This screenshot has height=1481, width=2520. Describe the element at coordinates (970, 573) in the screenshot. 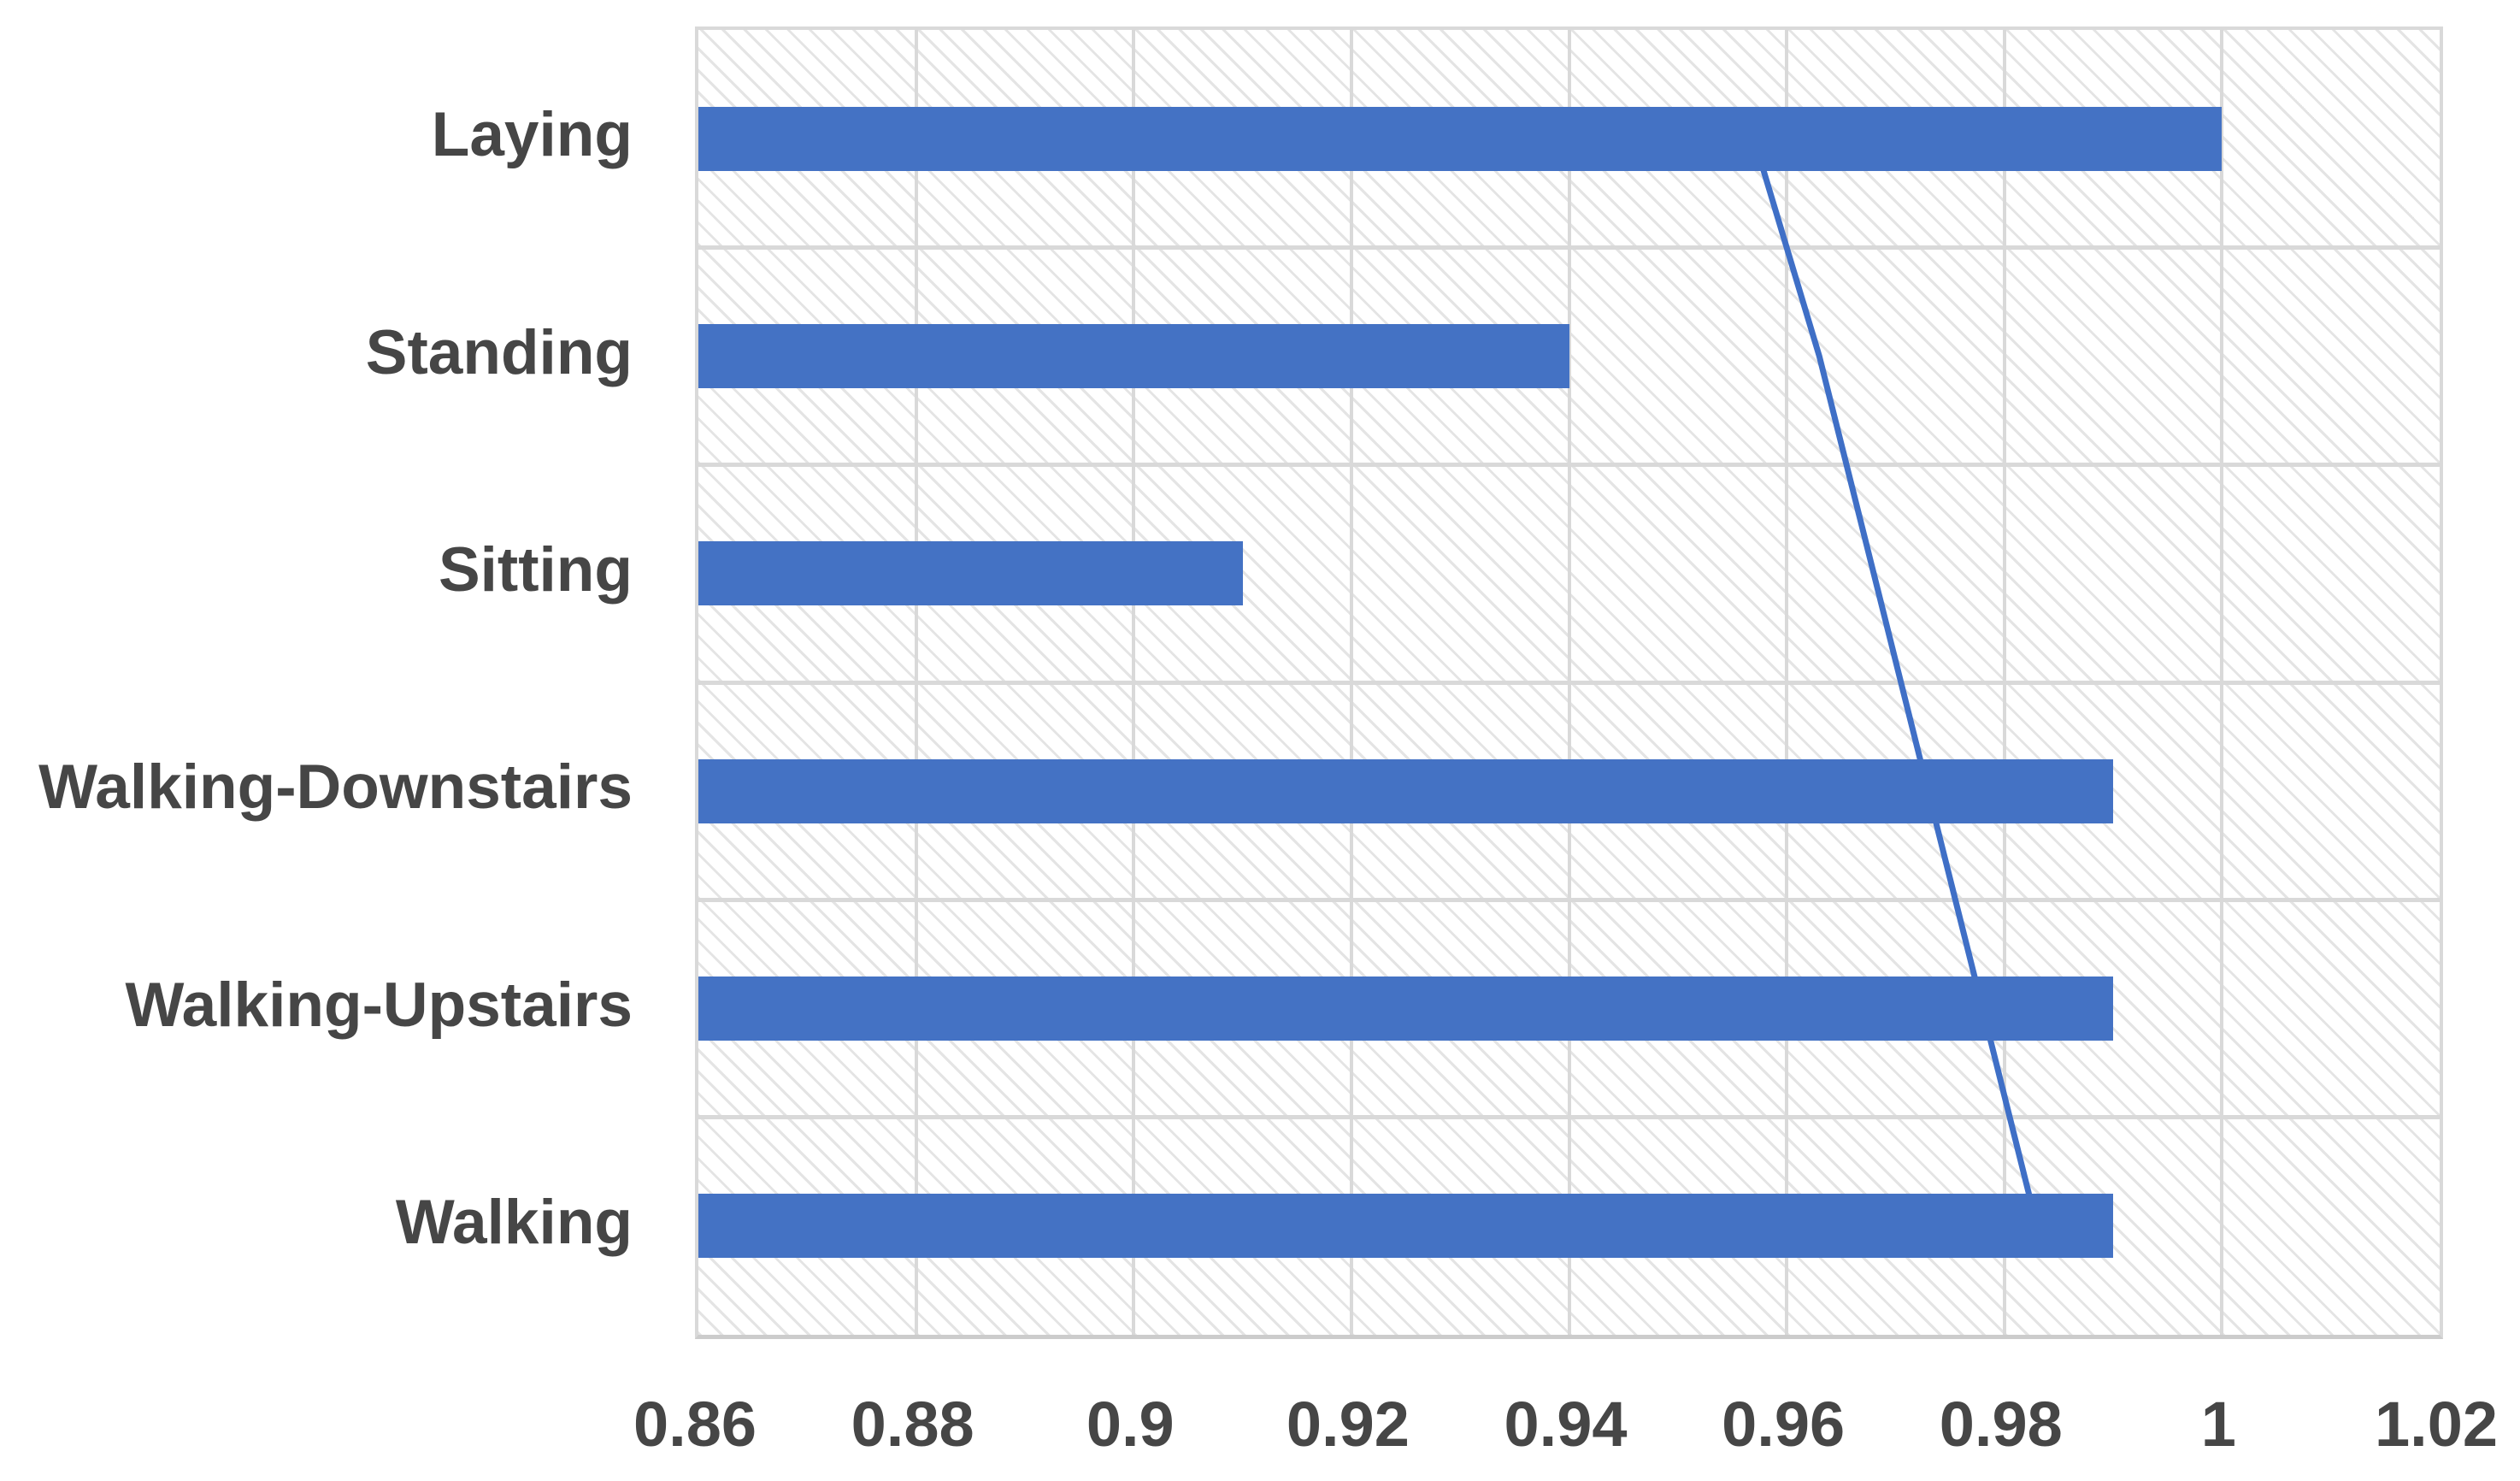

I see `bar-sitting` at that location.